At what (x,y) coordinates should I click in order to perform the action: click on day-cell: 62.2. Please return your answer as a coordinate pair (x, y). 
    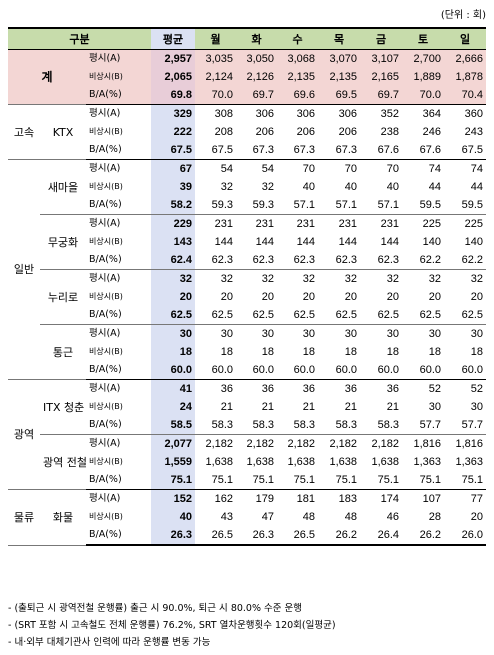
    Looking at the image, I should click on (465, 260).